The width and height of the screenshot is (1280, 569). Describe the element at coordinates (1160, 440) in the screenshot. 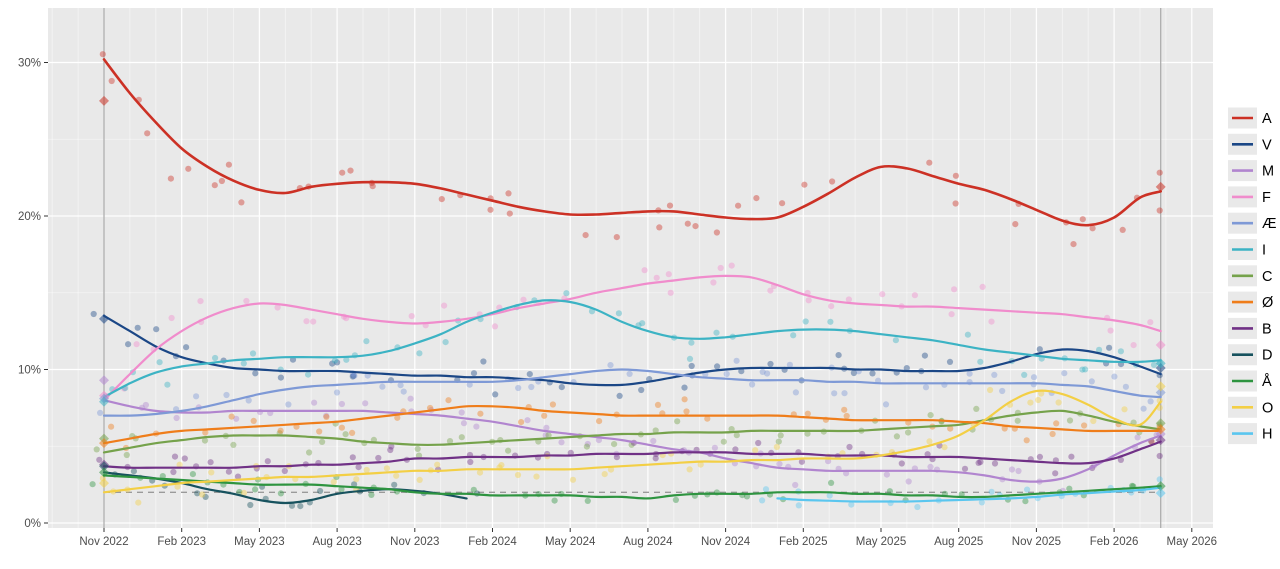

I see `latest-average-diamond-B` at that location.